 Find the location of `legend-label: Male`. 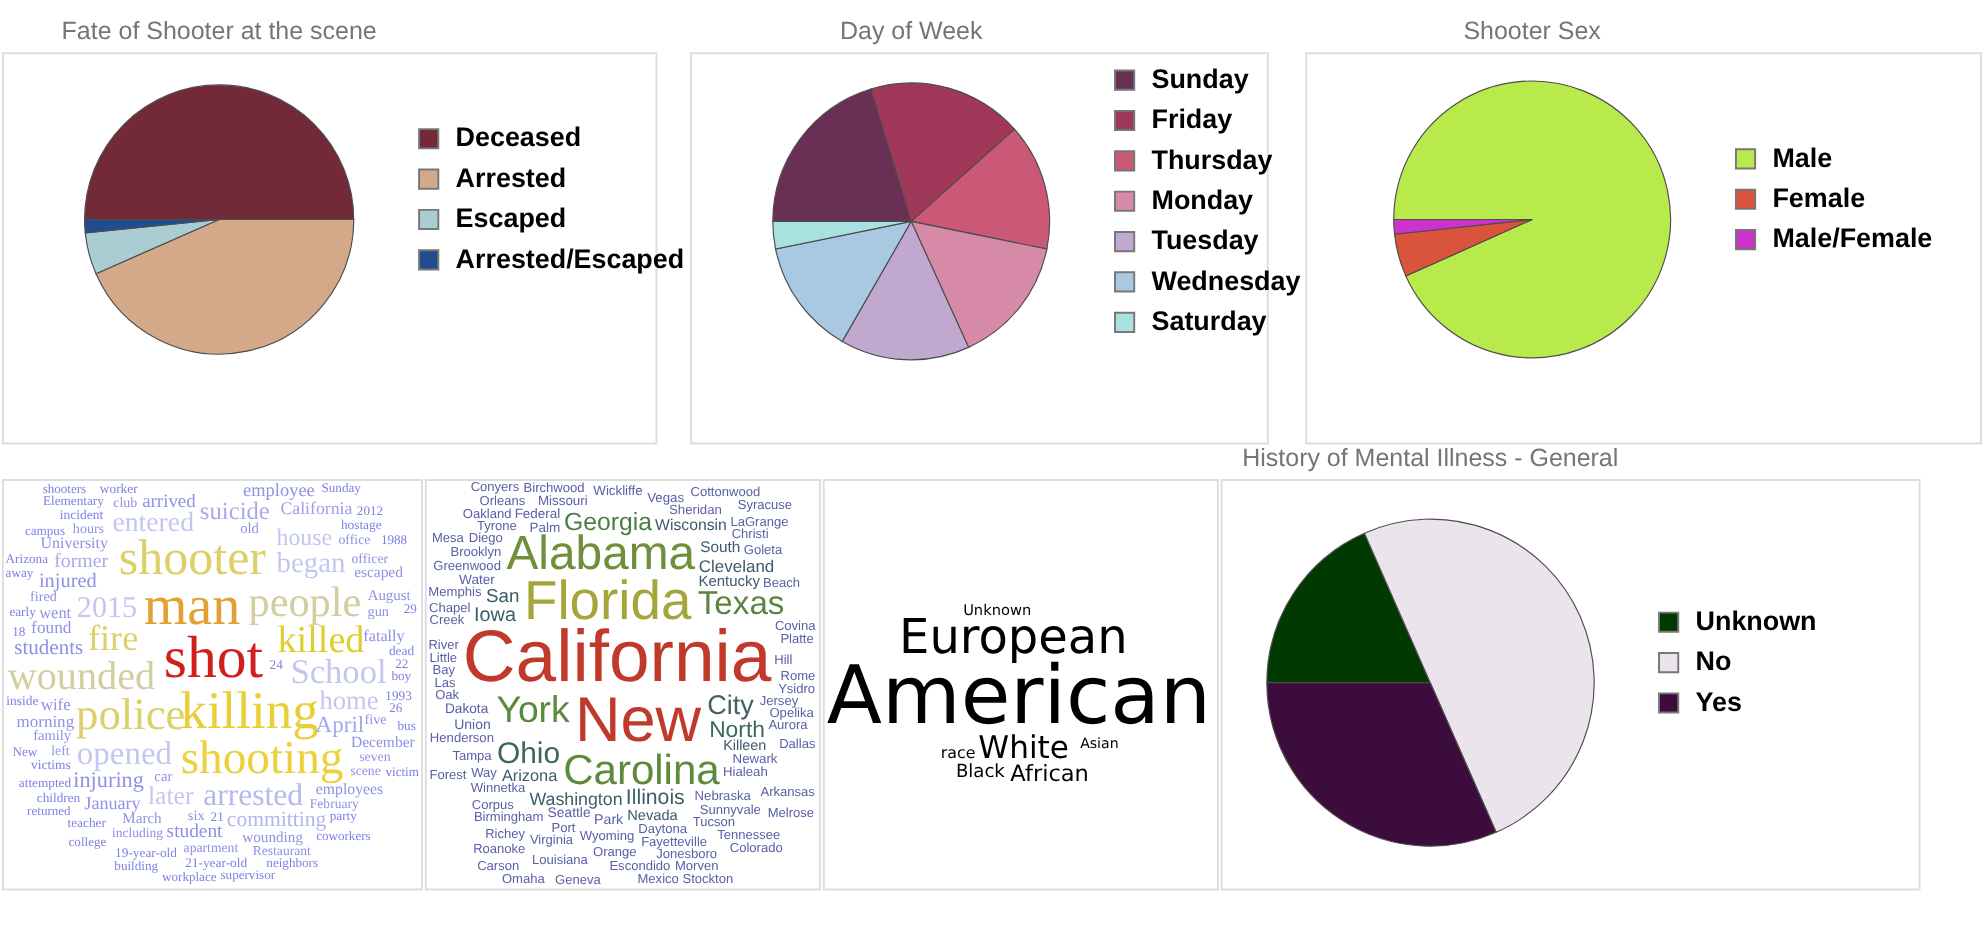

legend-label: Male is located at coordinates (1803, 157).